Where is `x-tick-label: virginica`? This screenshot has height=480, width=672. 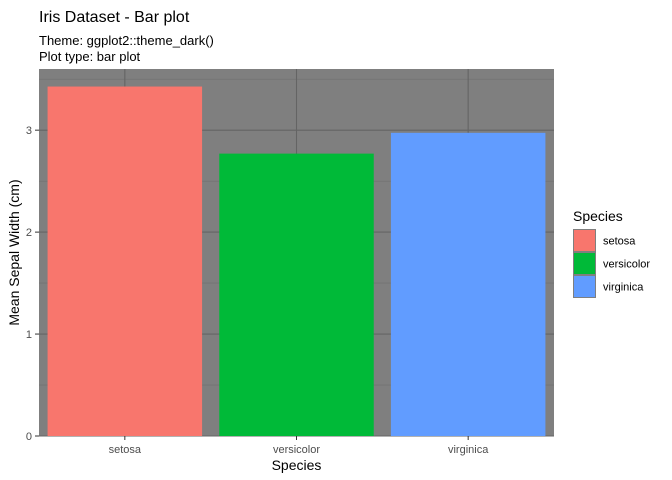 x-tick-label: virginica is located at coordinates (468, 450).